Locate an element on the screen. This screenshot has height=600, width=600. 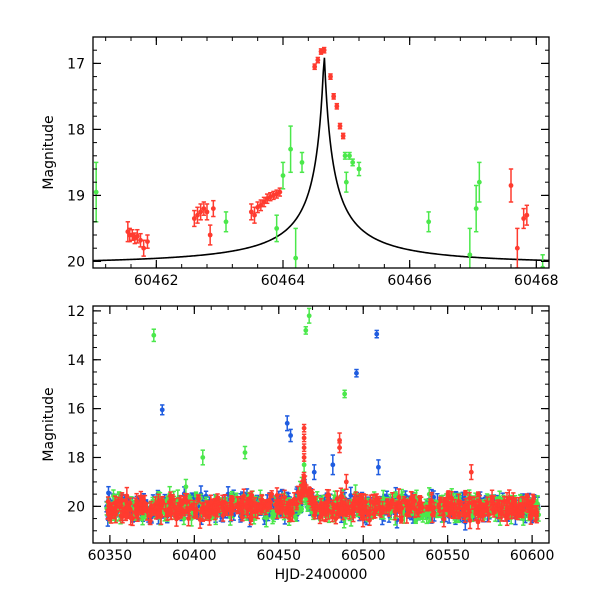
y-tick-label: 20 is located at coordinates (76, 262).